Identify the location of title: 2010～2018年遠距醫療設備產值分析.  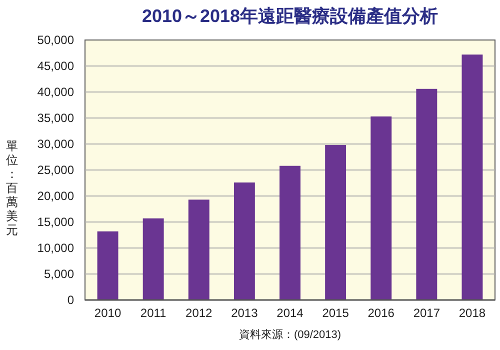
(290, 16).